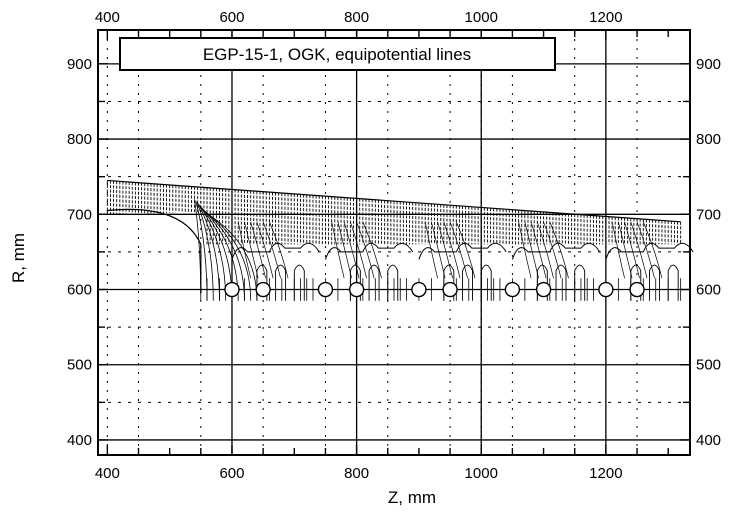  What do you see at coordinates (154, 251) in the screenshot?
I see `inlet-edge` at bounding box center [154, 251].